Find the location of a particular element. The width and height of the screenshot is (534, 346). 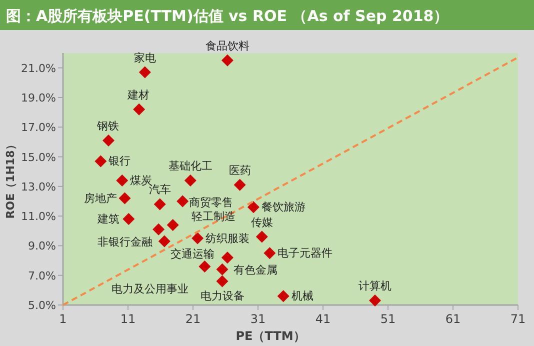

annotation: 电力及公用事业 is located at coordinates (150, 289).